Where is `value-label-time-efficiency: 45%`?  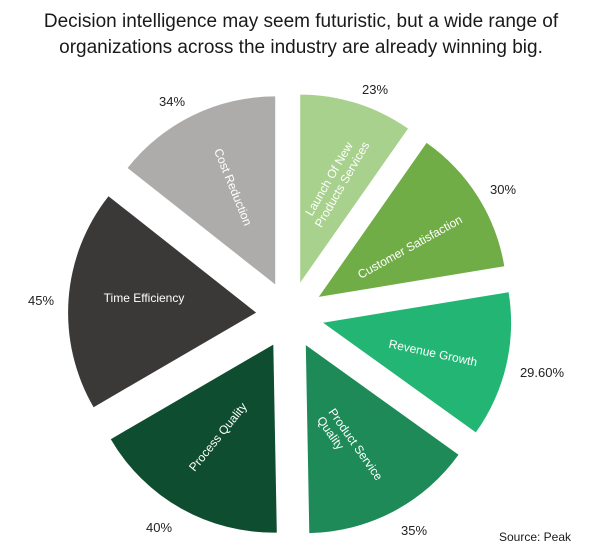
value-label-time-efficiency: 45% is located at coordinates (41, 300).